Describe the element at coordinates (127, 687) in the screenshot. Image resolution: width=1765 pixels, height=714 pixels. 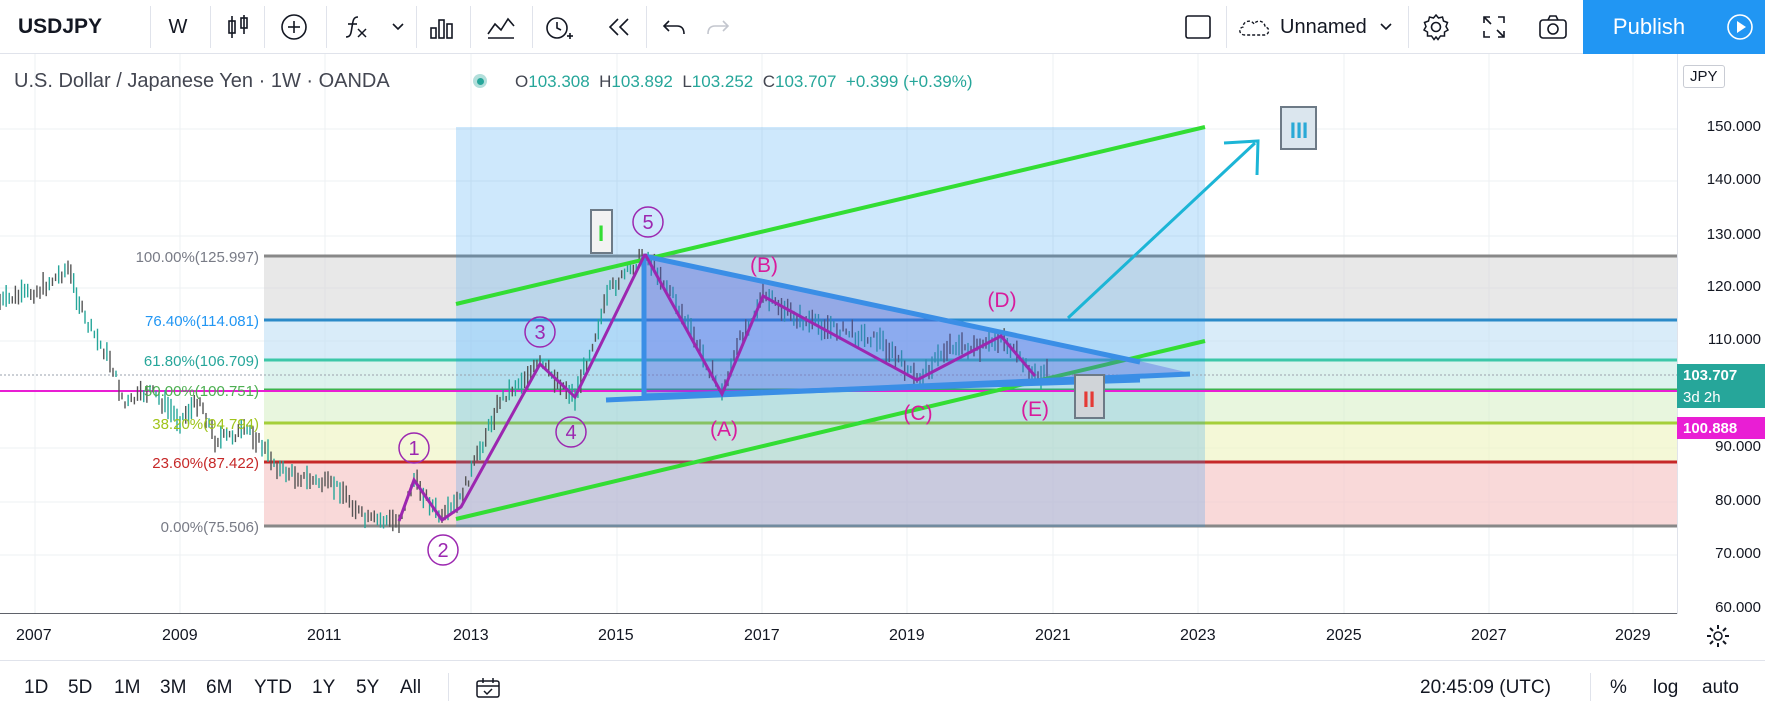
I see `range-1m: 1M` at that location.